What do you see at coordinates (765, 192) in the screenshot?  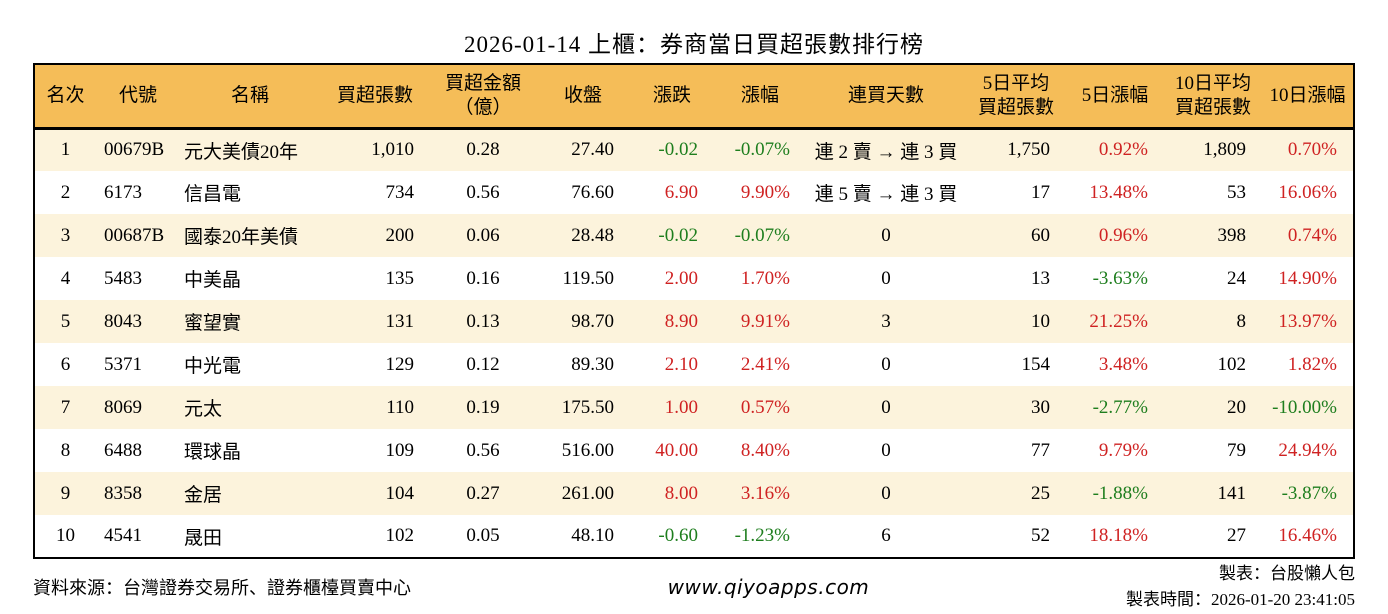 I see `cell-change_pct: 9.90%` at bounding box center [765, 192].